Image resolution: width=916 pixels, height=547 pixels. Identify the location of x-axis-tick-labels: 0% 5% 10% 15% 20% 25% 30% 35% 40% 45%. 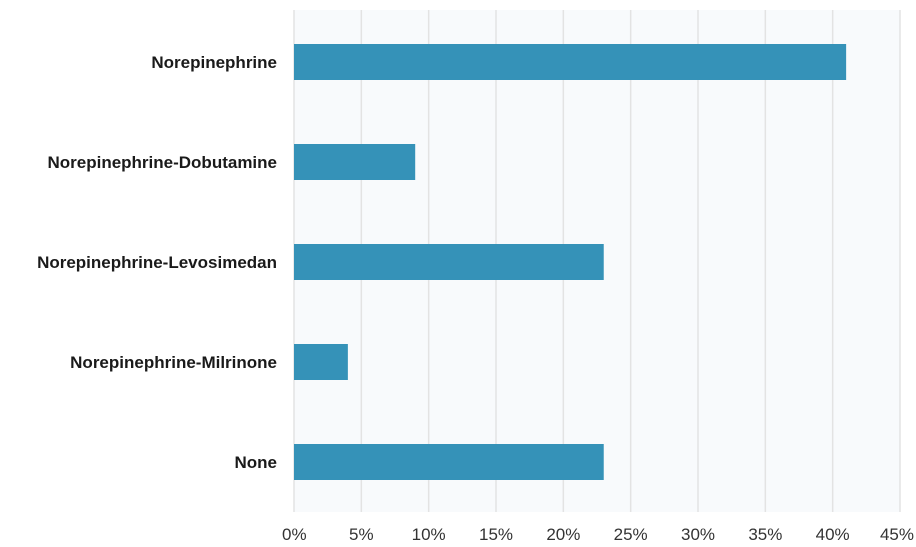
(598, 534).